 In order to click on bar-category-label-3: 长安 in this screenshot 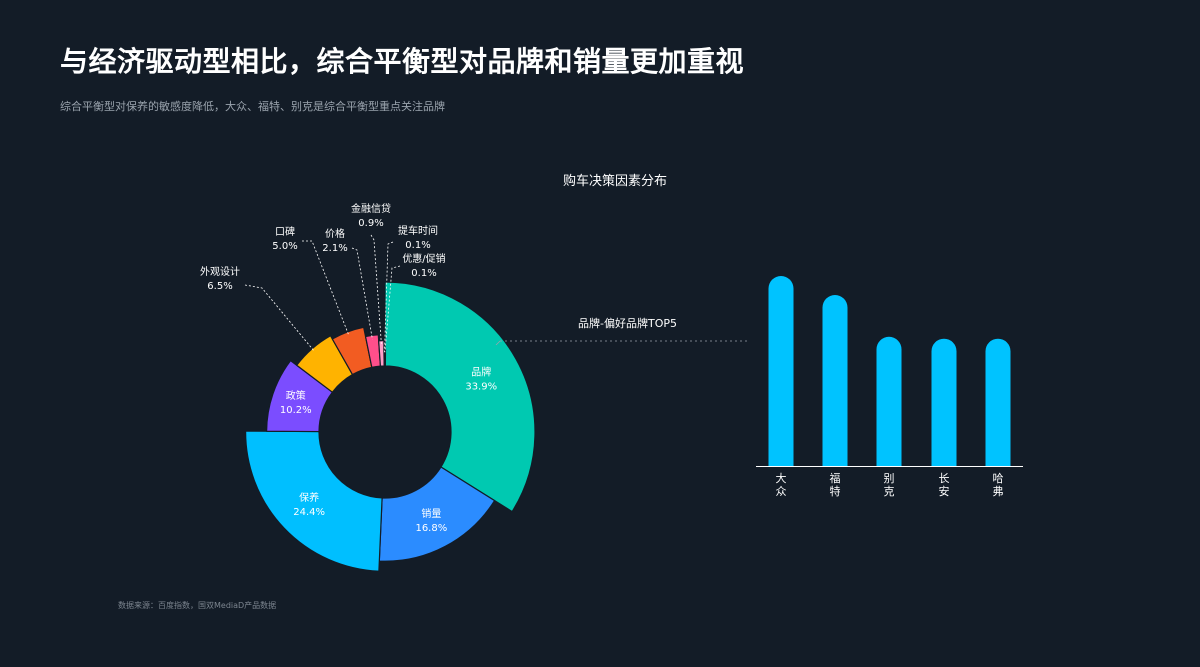, I will do `click(944, 485)`.